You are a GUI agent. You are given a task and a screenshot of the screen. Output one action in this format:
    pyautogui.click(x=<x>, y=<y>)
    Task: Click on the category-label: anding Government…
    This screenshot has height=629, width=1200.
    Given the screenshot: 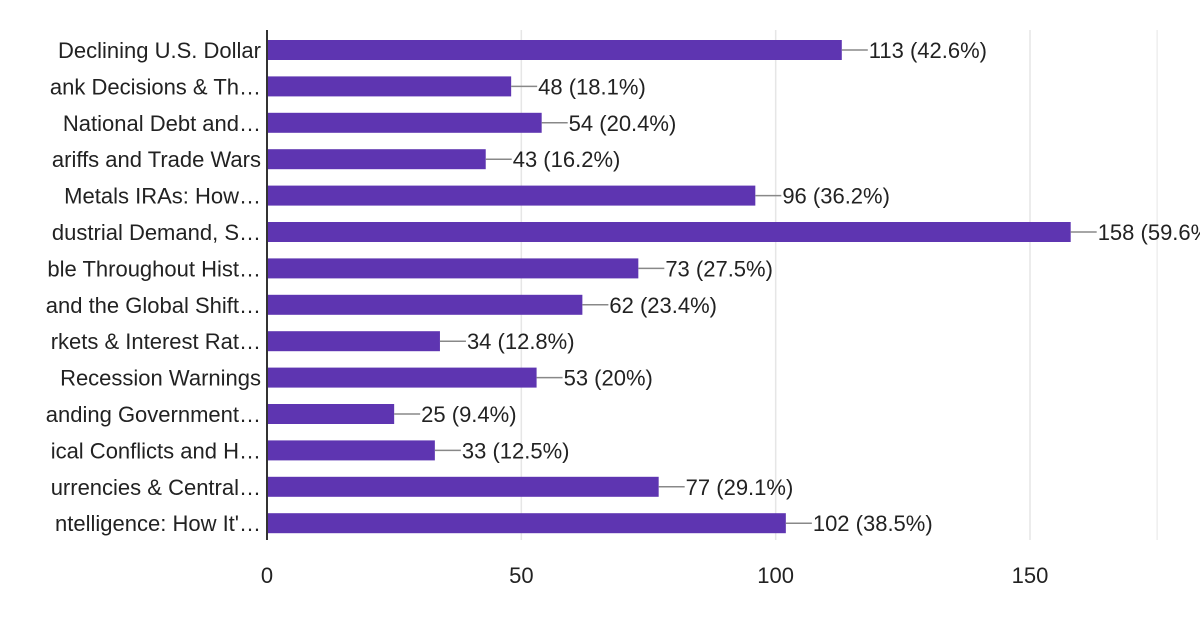 What is the action you would take?
    pyautogui.click(x=153, y=414)
    